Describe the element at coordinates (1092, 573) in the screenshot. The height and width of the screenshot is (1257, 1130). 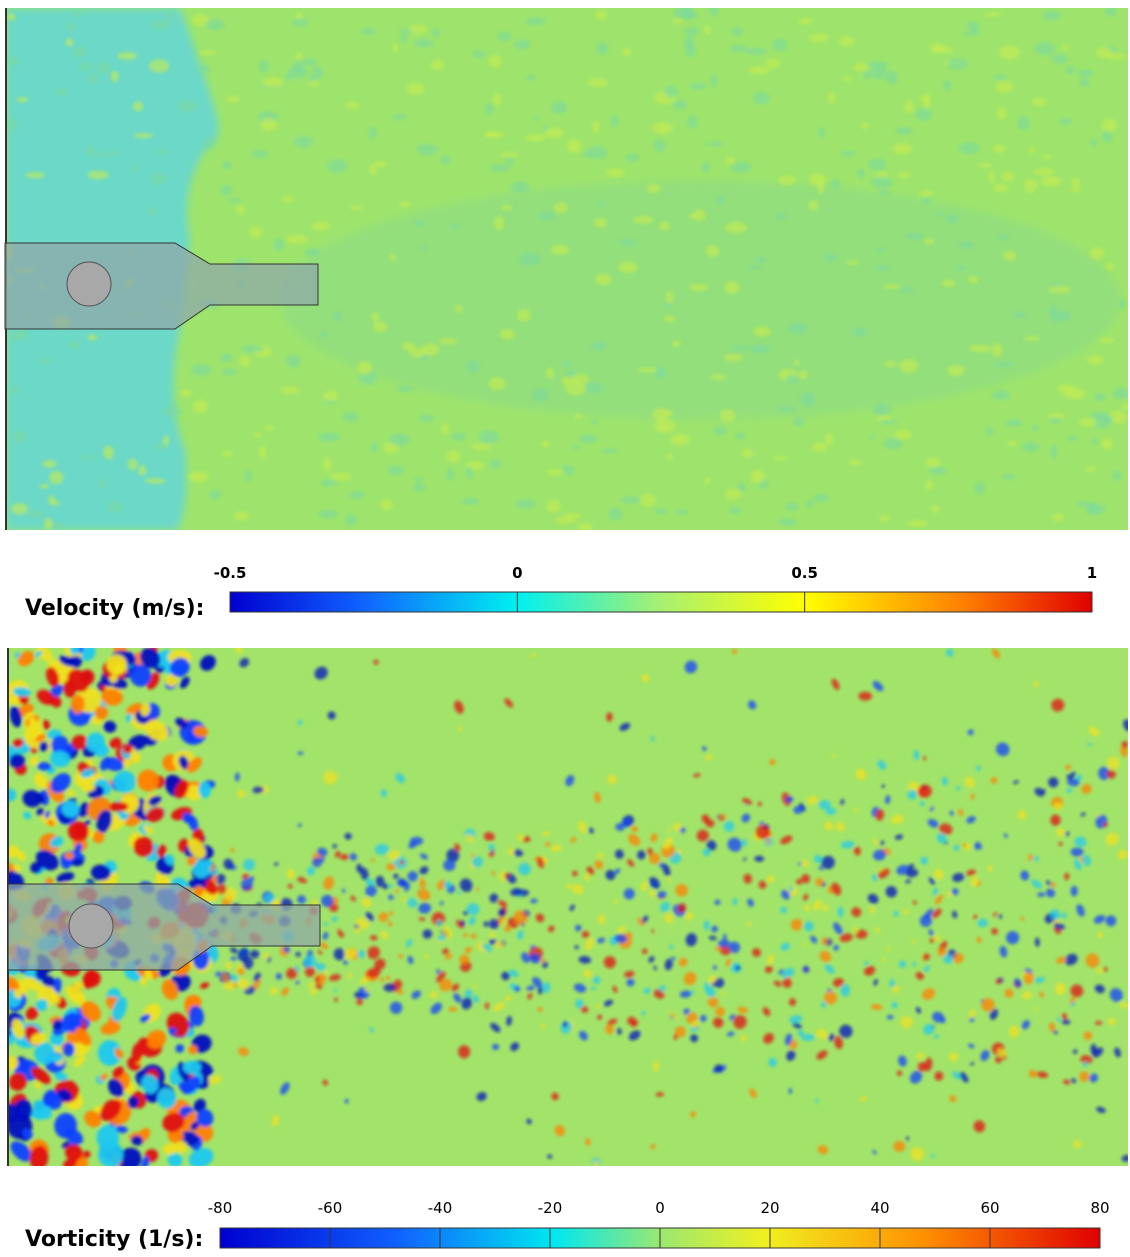
I see `tick-label: 1` at that location.